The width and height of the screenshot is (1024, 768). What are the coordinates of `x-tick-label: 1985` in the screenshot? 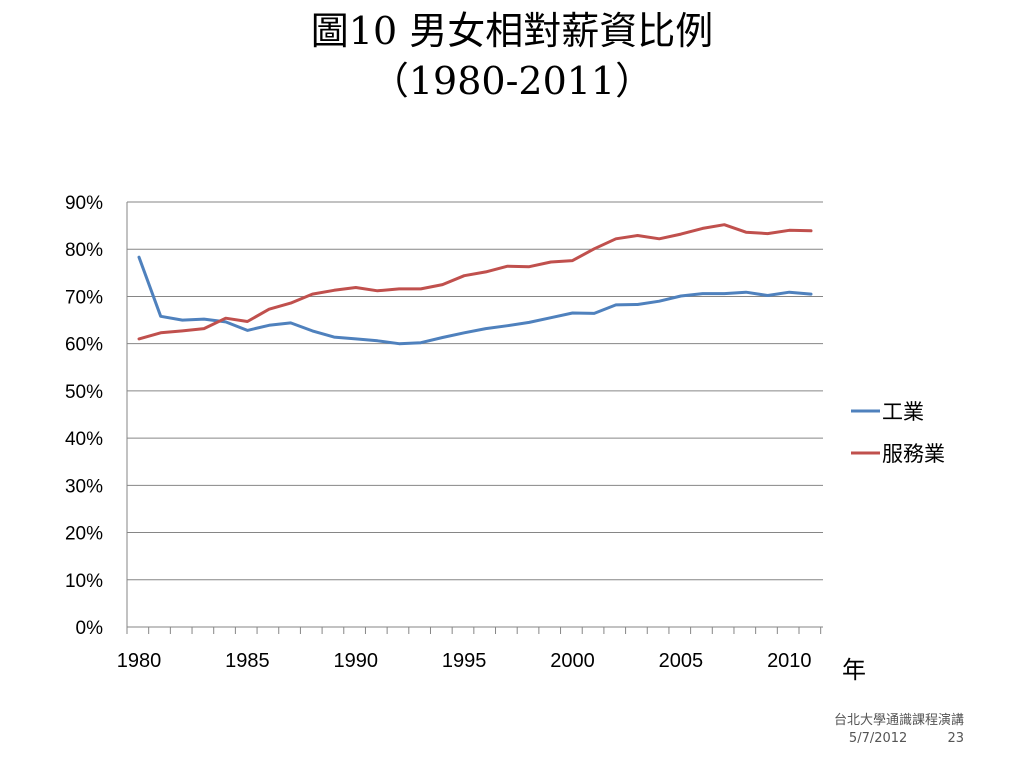 It's located at (247, 661).